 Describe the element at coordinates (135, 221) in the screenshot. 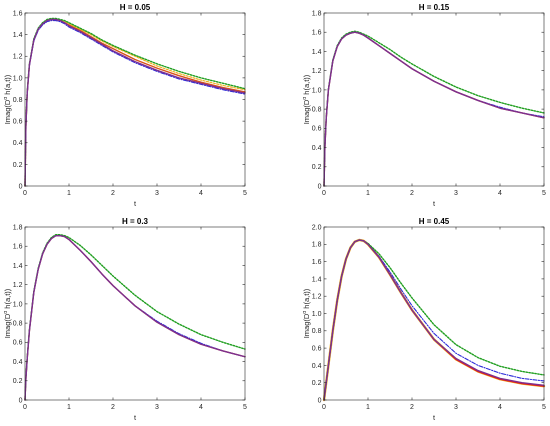

I see `chart-title: H = 0.3` at that location.